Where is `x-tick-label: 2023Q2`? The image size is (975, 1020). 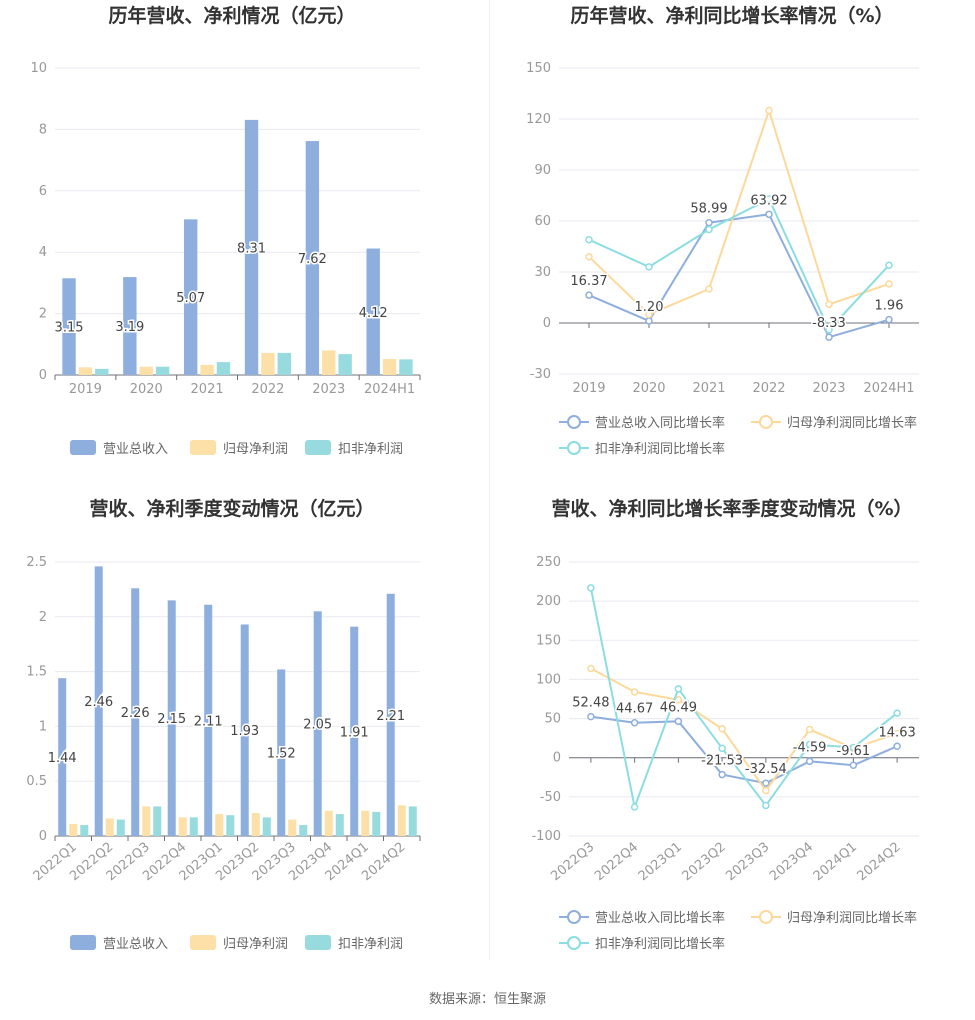 x-tick-label: 2023Q2 is located at coordinates (704, 862).